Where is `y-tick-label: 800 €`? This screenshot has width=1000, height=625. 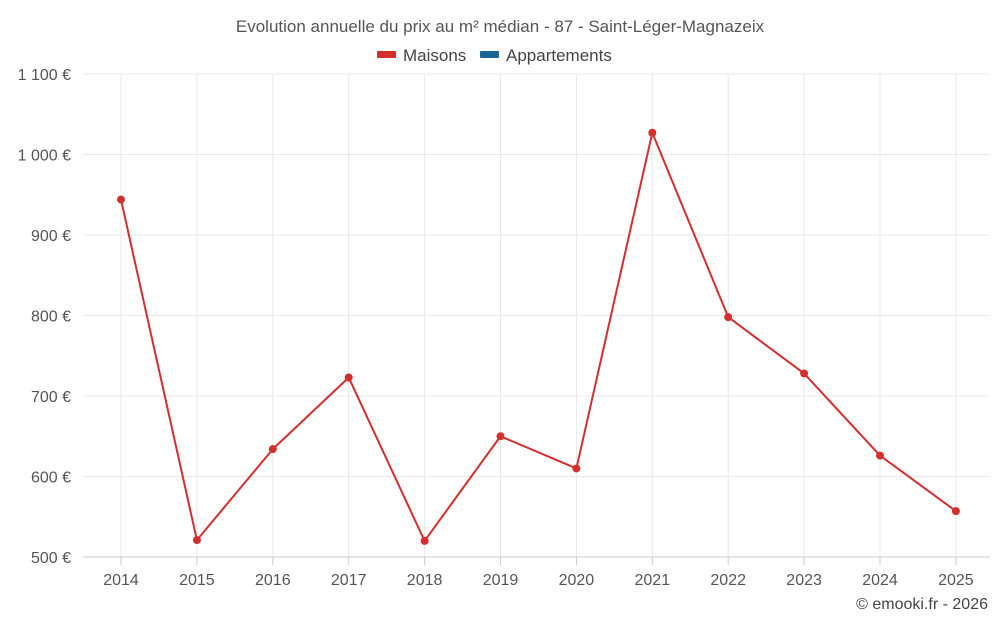
y-tick-label: 800 € is located at coordinates (51, 317).